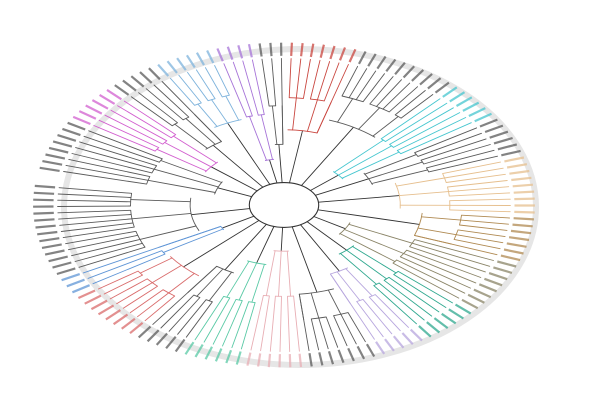  I want to click on tree-root-circle, so click(284, 205).